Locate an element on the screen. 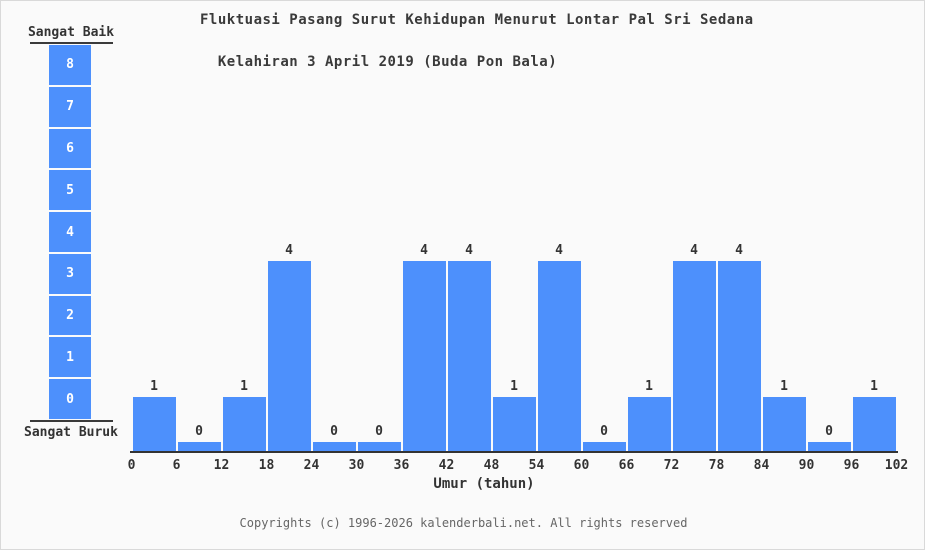  x-tick-label: 36 is located at coordinates (401, 465).